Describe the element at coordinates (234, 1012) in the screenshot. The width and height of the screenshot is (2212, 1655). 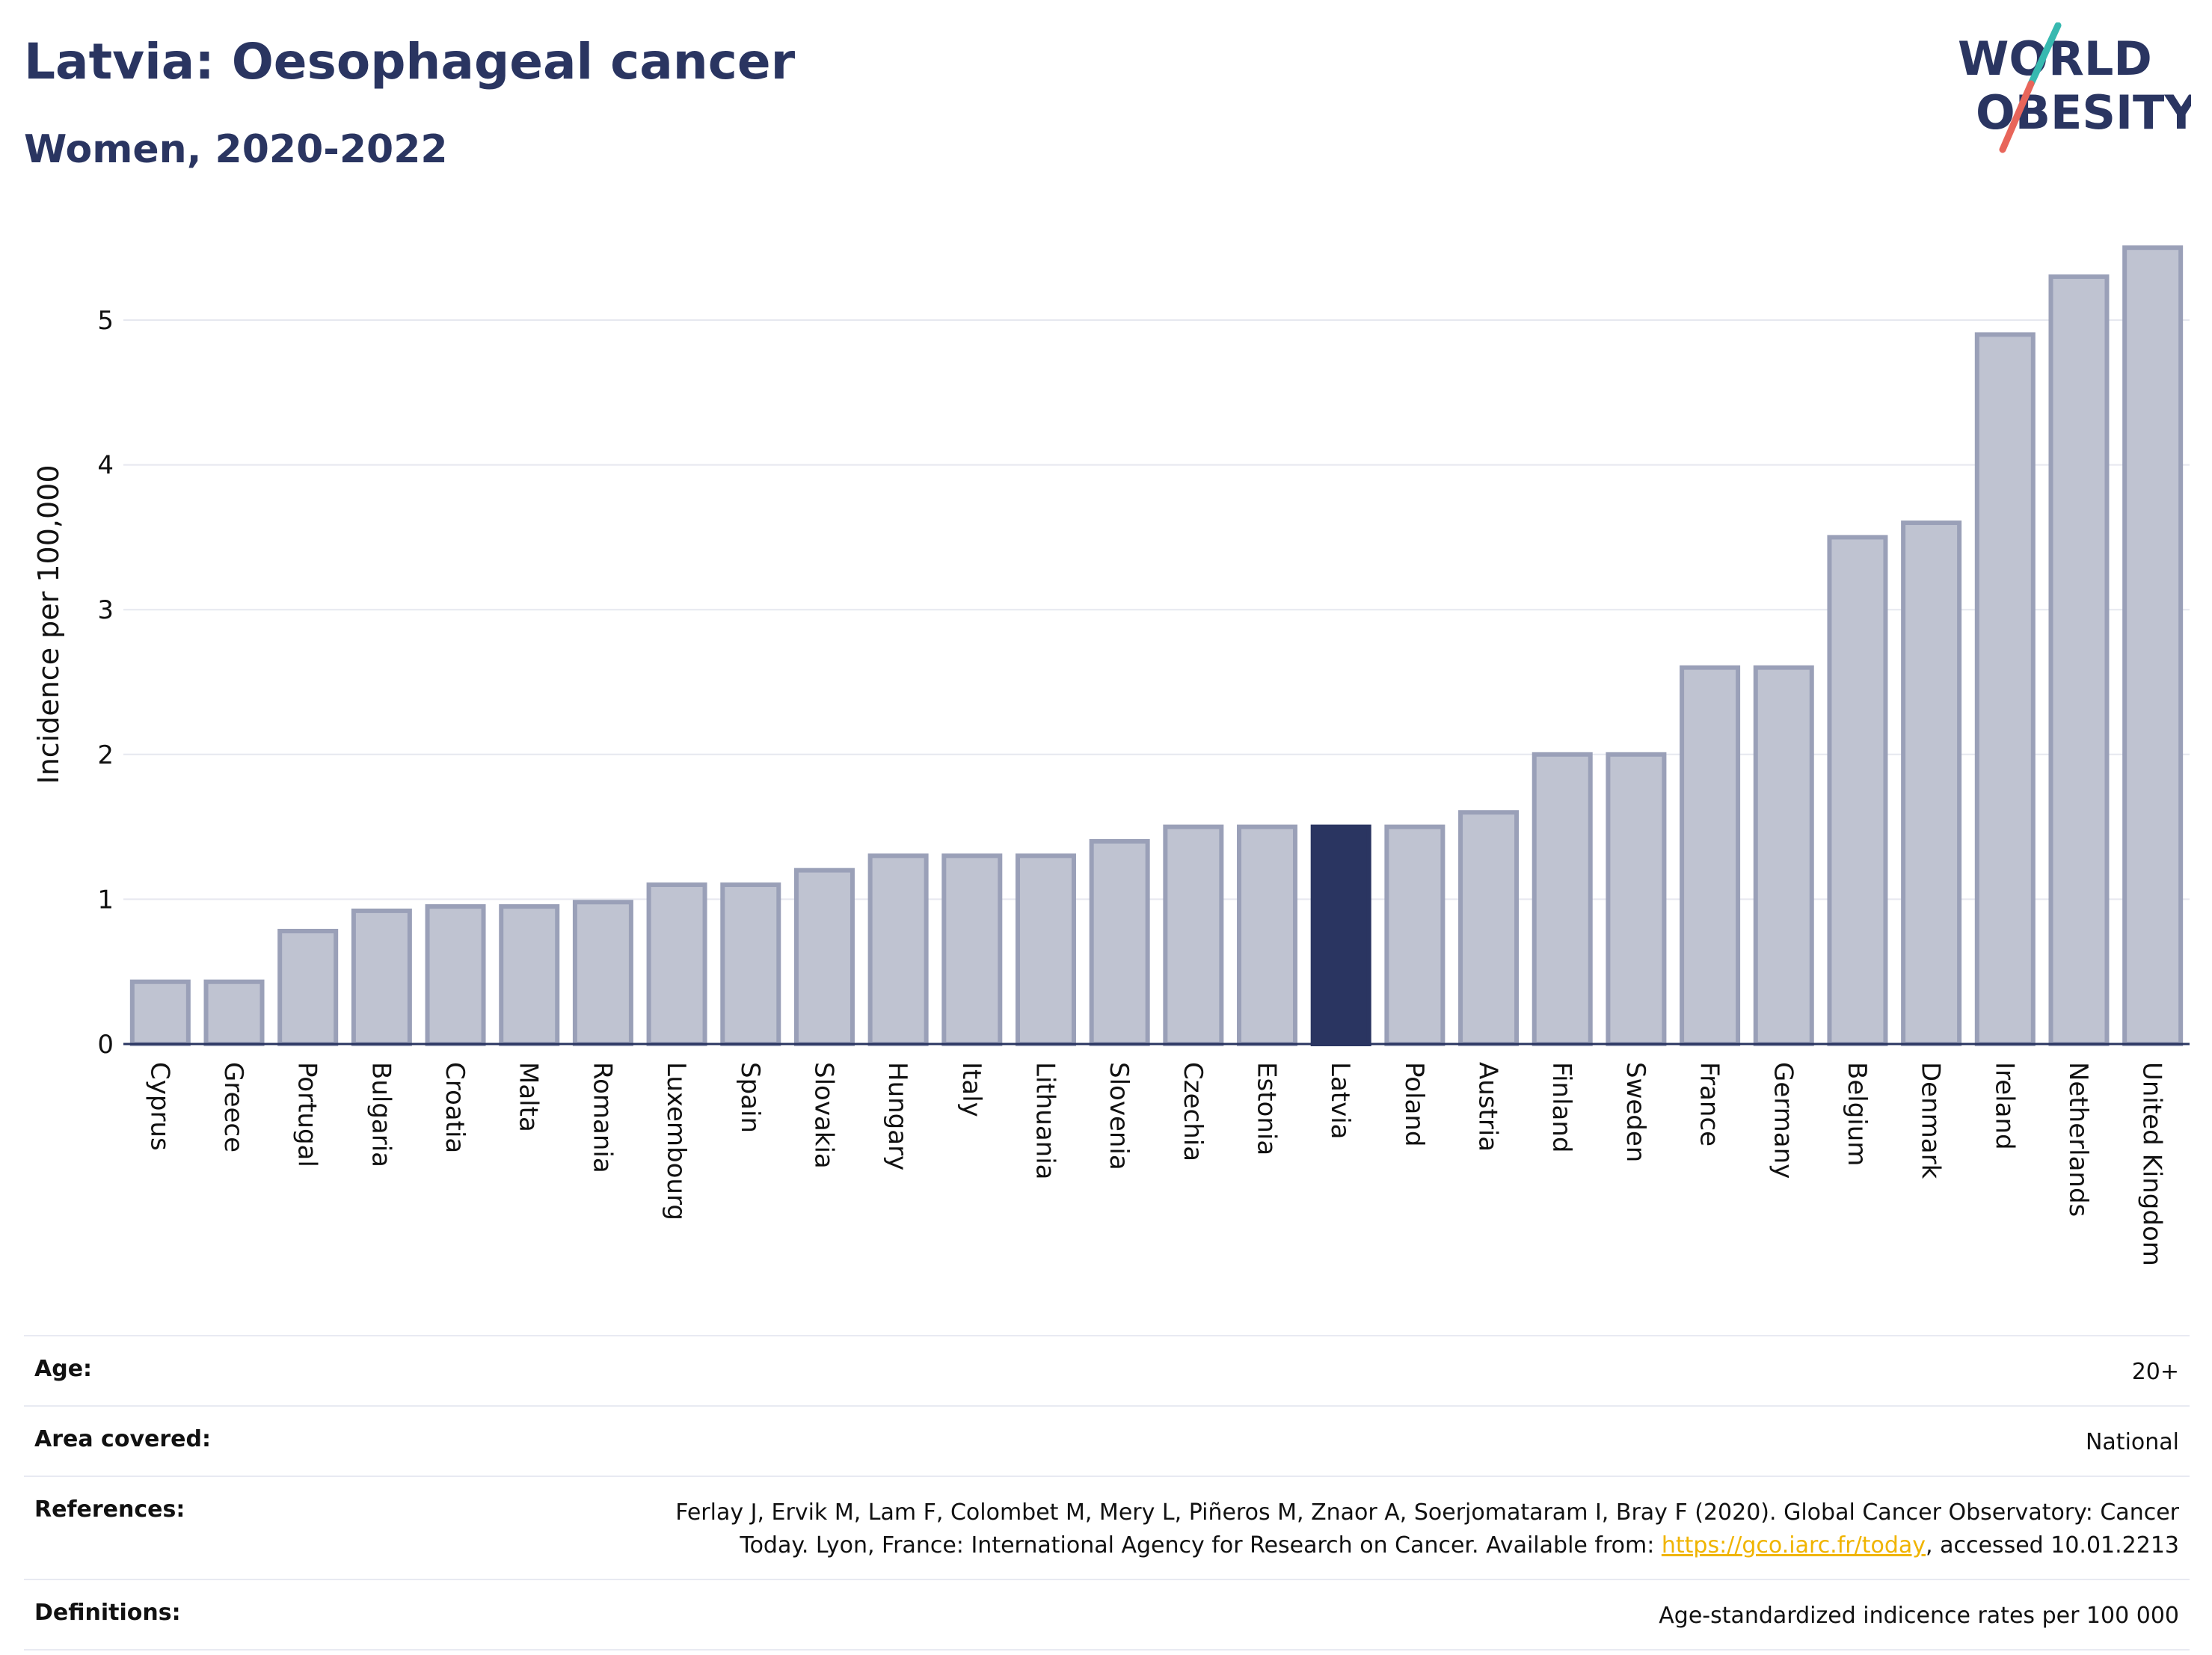
I see `bar-greece` at that location.